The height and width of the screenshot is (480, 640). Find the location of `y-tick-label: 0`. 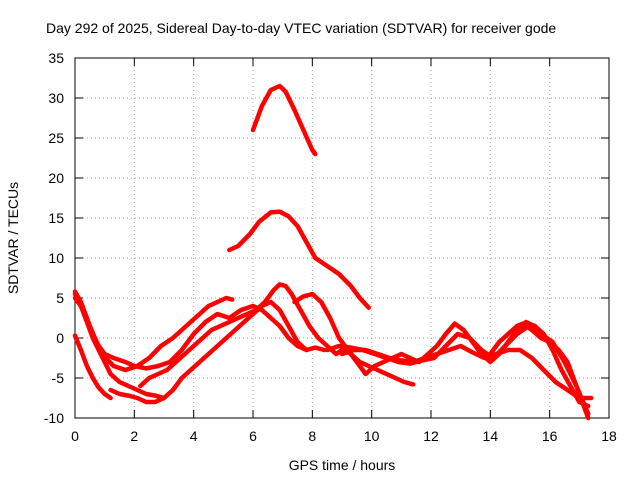

y-tick-label: 0 is located at coordinates (60, 338).